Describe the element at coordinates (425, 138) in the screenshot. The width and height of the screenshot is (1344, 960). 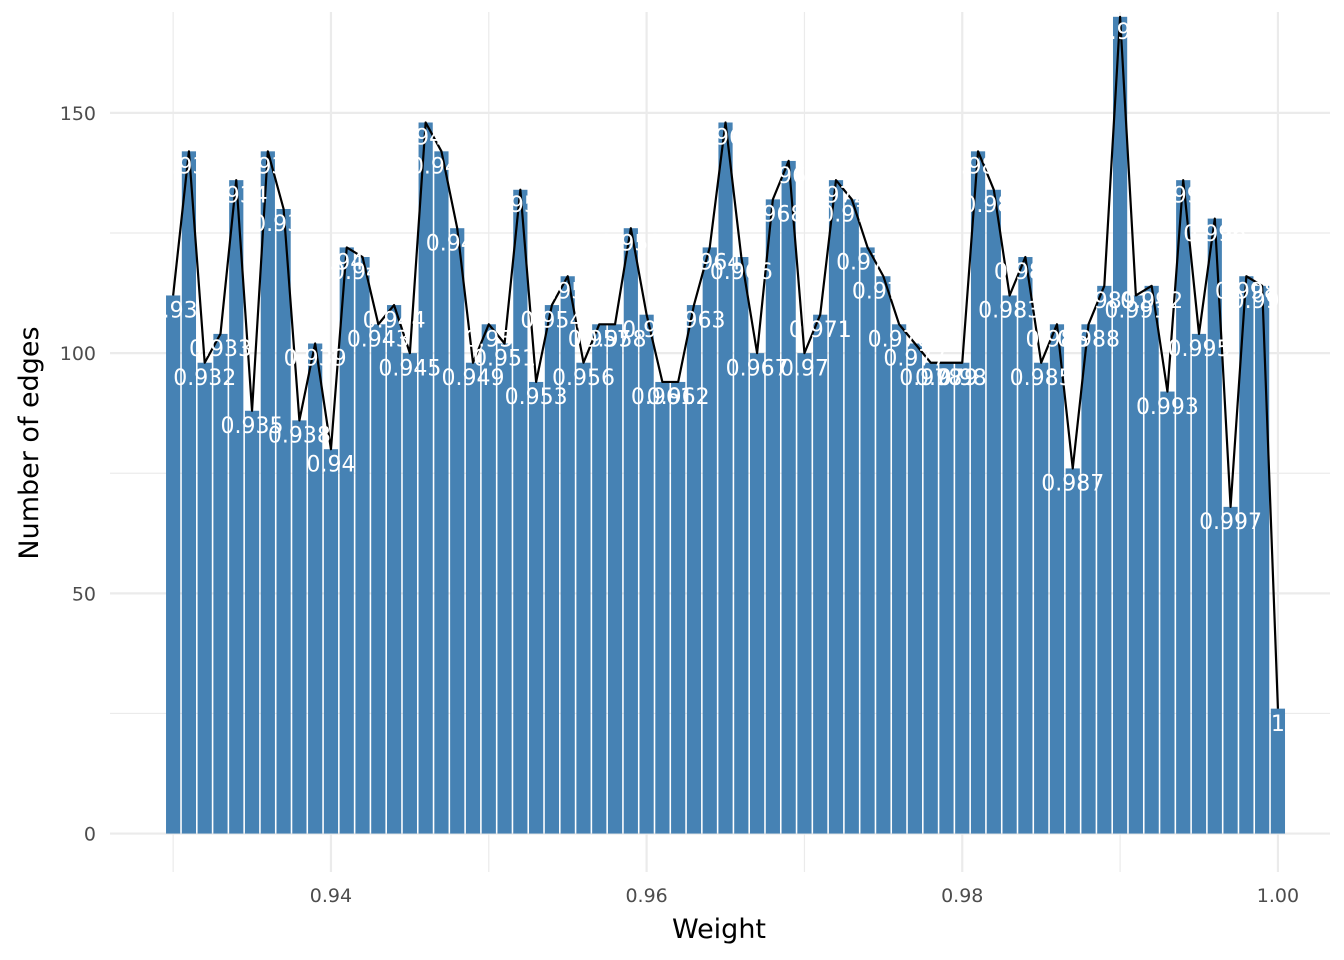
I see `bar-value-label: 0.946` at that location.